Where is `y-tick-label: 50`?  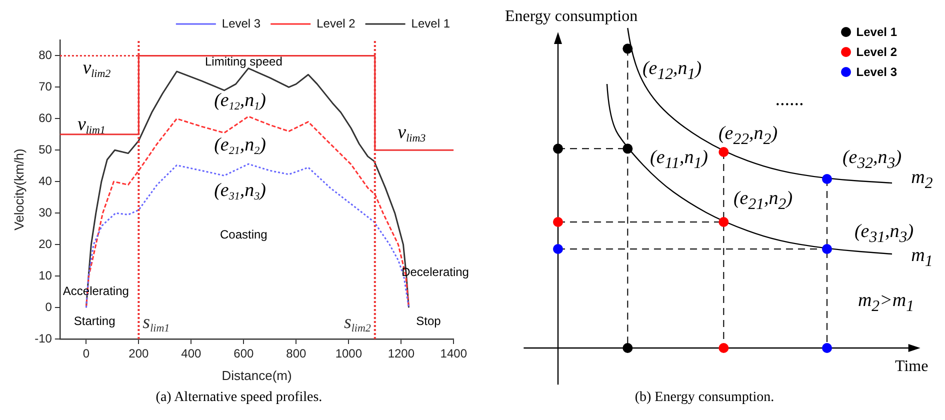 y-tick-label: 50 is located at coordinates (45, 149).